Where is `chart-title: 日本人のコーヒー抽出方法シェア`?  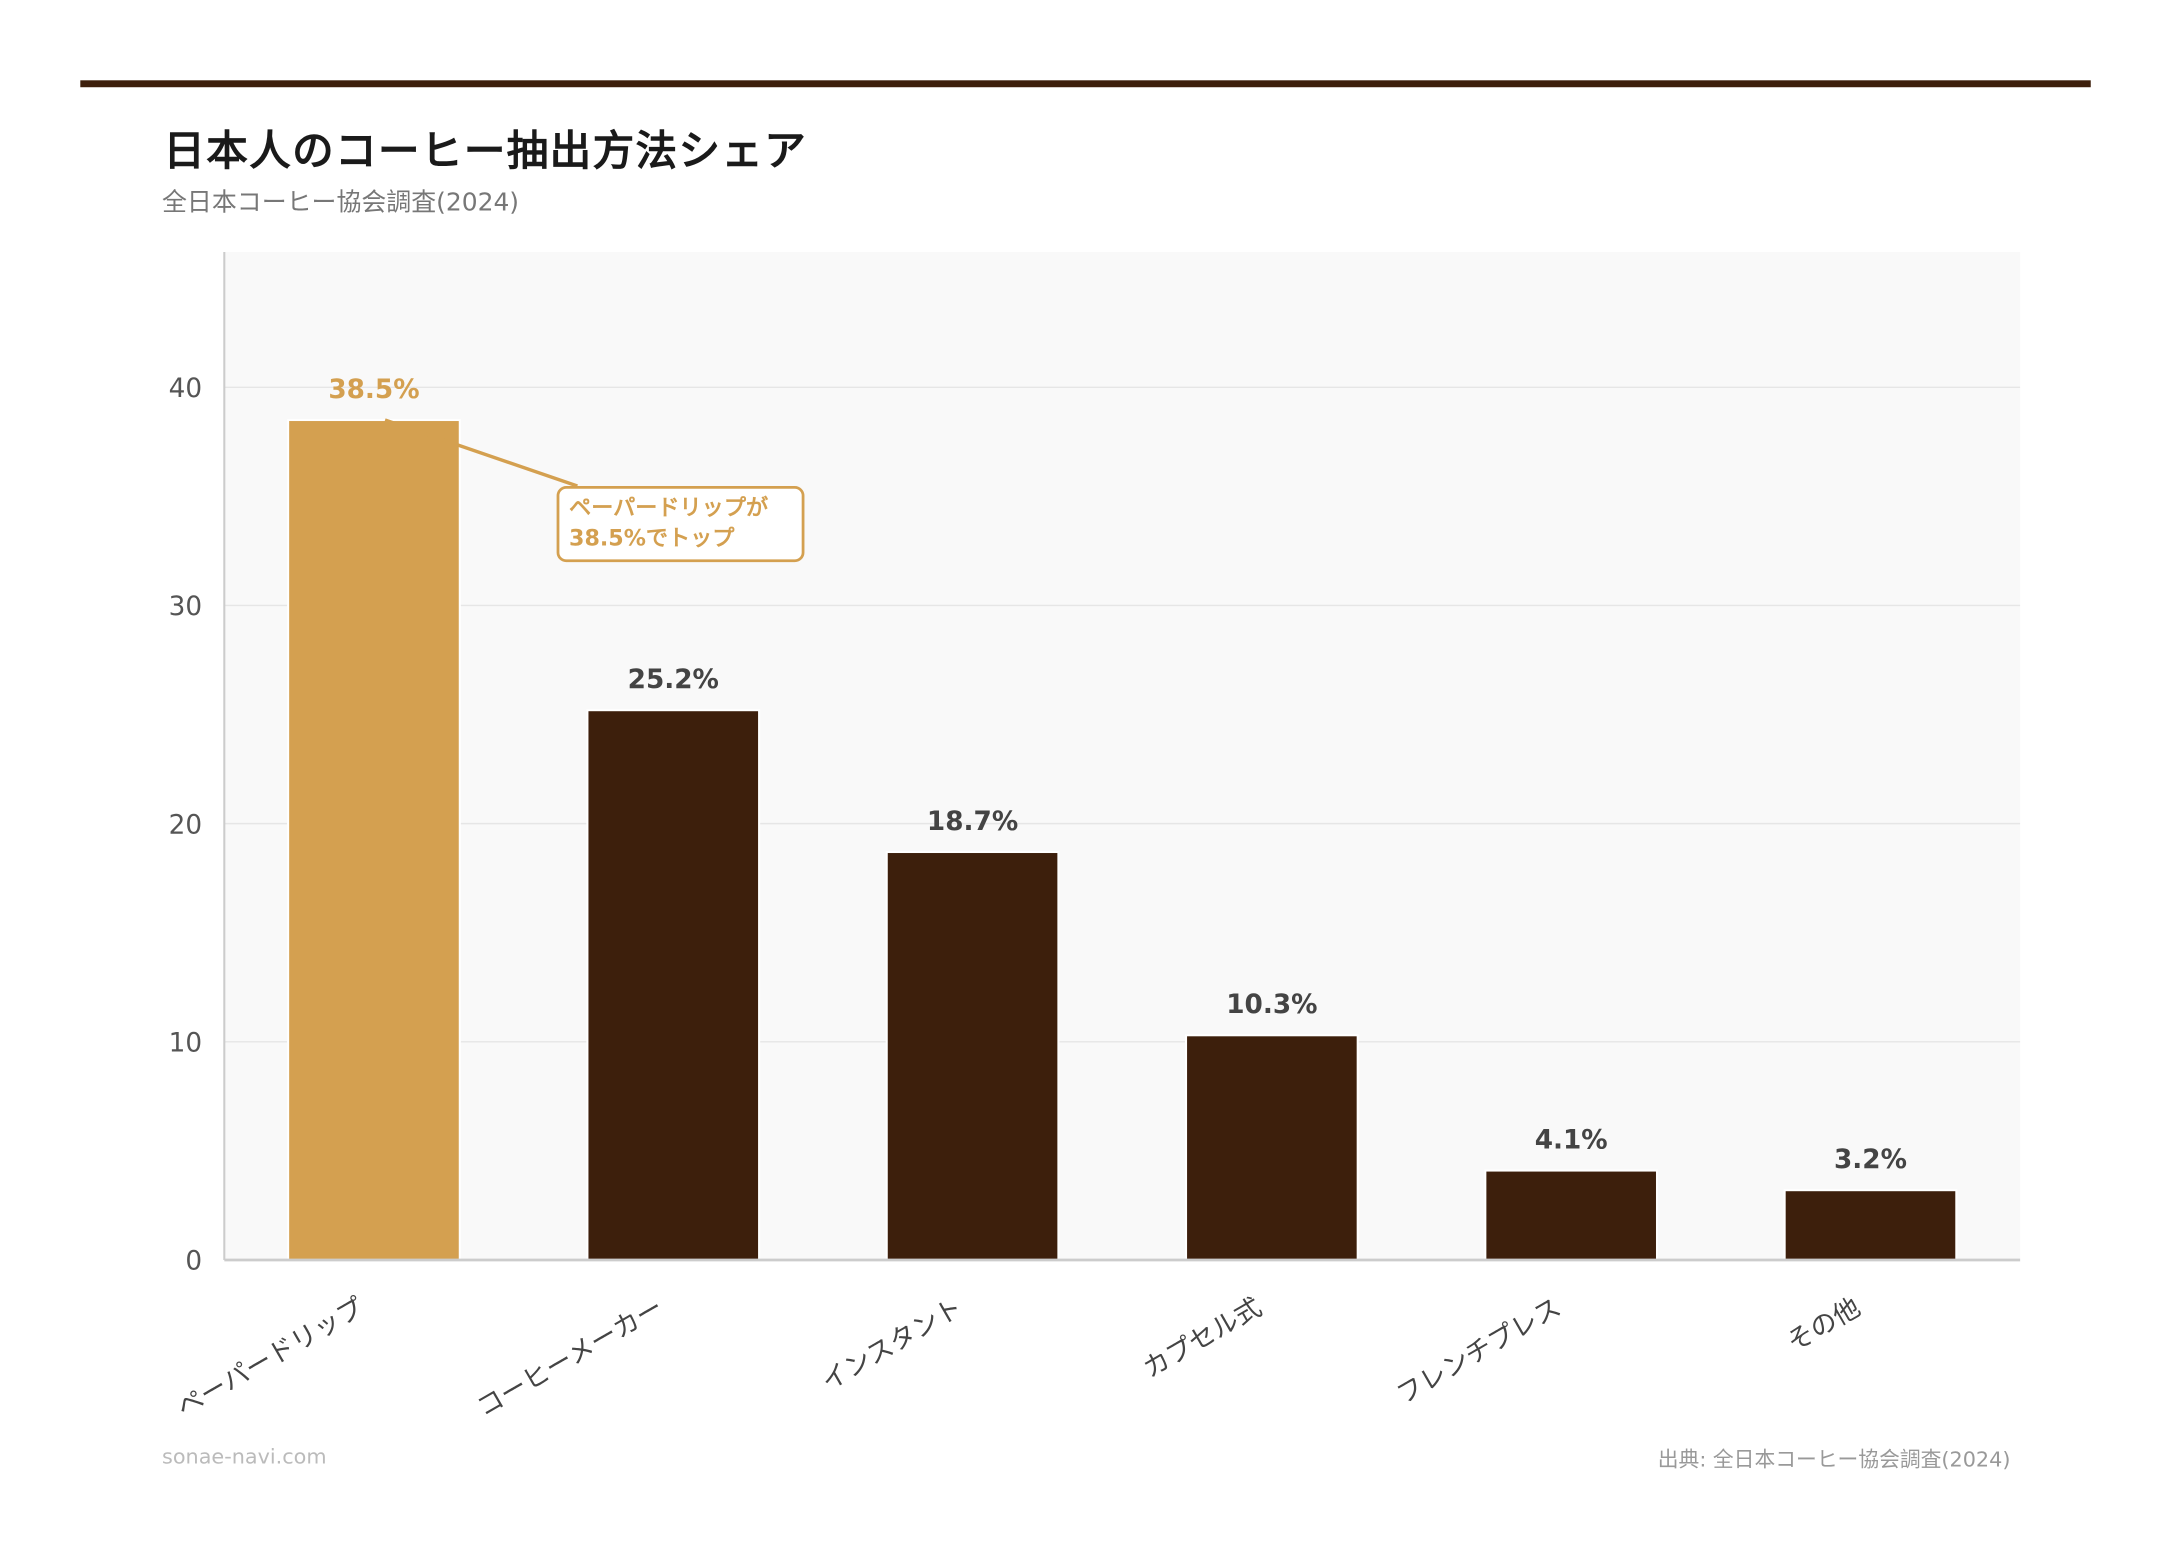
chart-title: 日本人のコーヒー抽出方法シェア is located at coordinates (485, 151).